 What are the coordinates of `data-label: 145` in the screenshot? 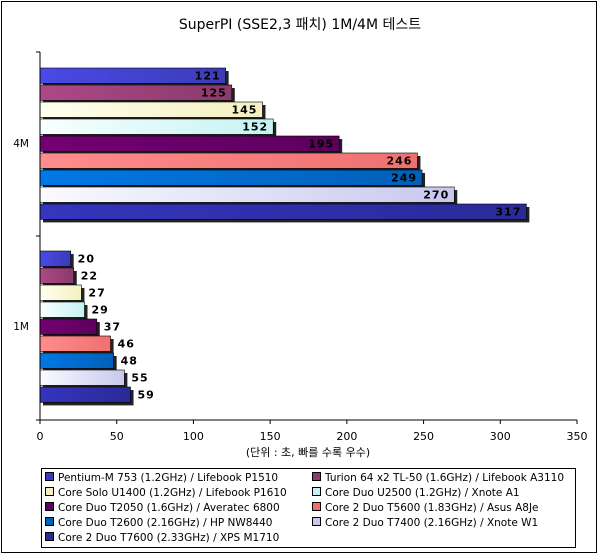 It's located at (245, 110).